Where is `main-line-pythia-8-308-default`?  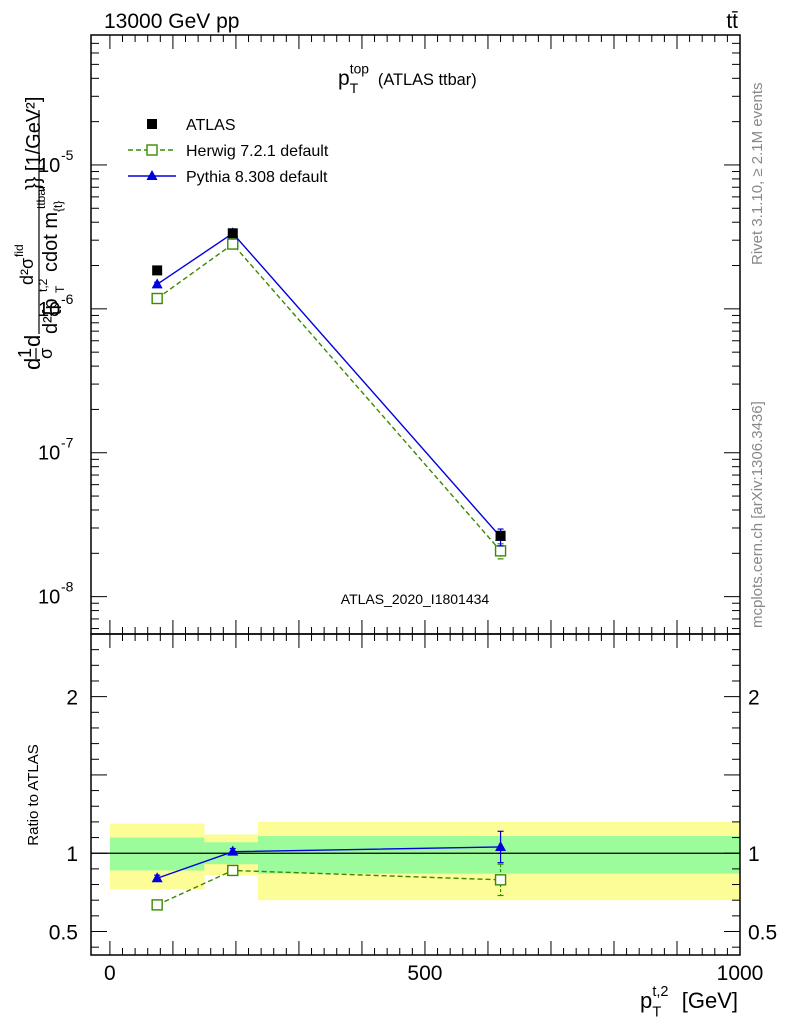 main-line-pythia-8-308-default is located at coordinates (329, 385).